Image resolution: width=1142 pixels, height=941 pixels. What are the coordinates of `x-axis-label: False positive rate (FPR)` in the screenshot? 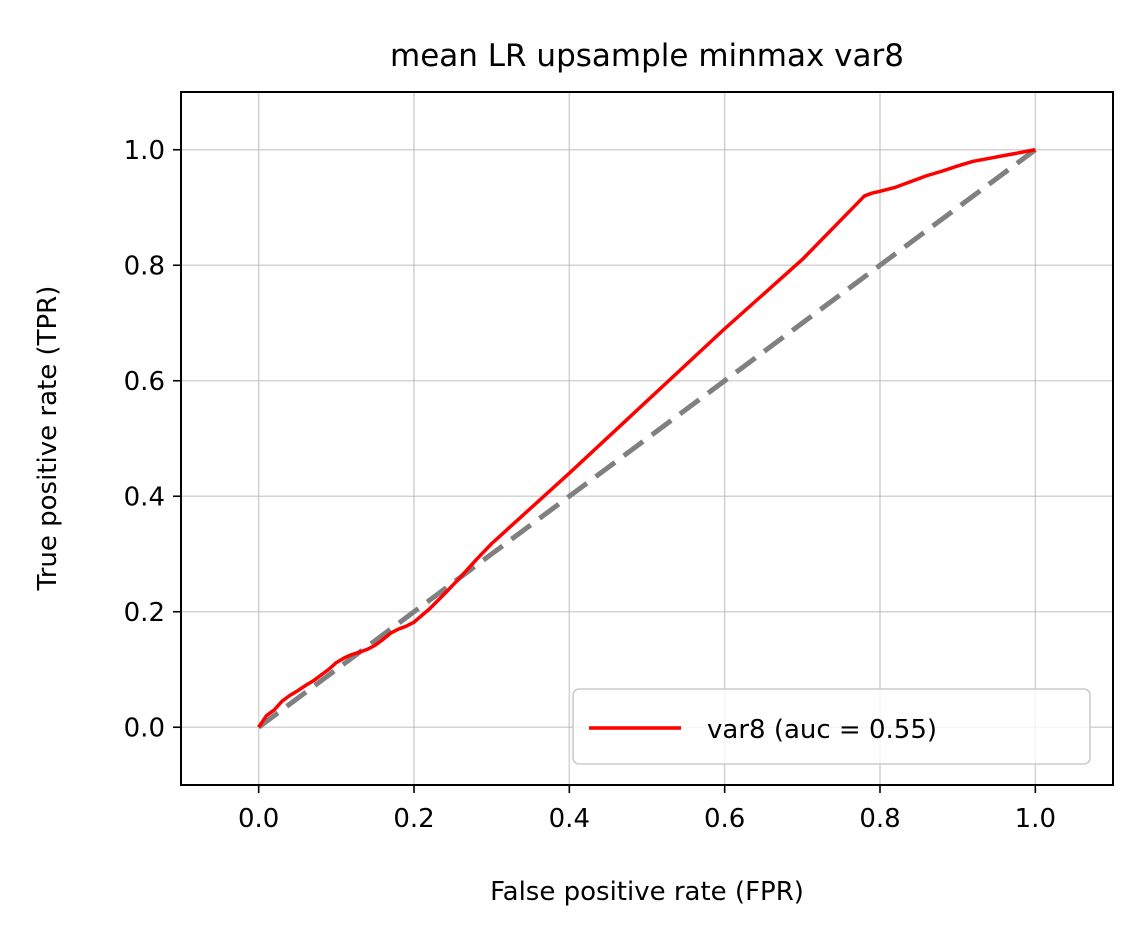 It's located at (647, 892).